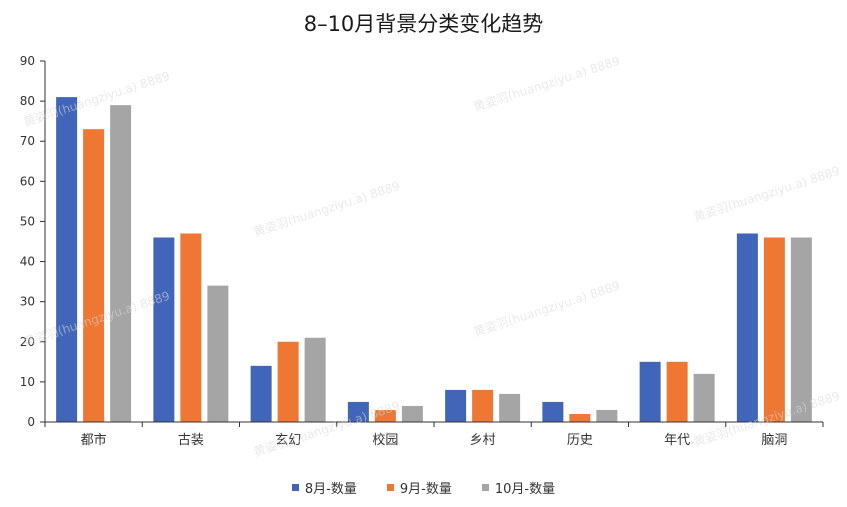  Describe the element at coordinates (33, 241) in the screenshot. I see `y-axis: 0 10 20 30 40 50 60 70 80 90` at that location.